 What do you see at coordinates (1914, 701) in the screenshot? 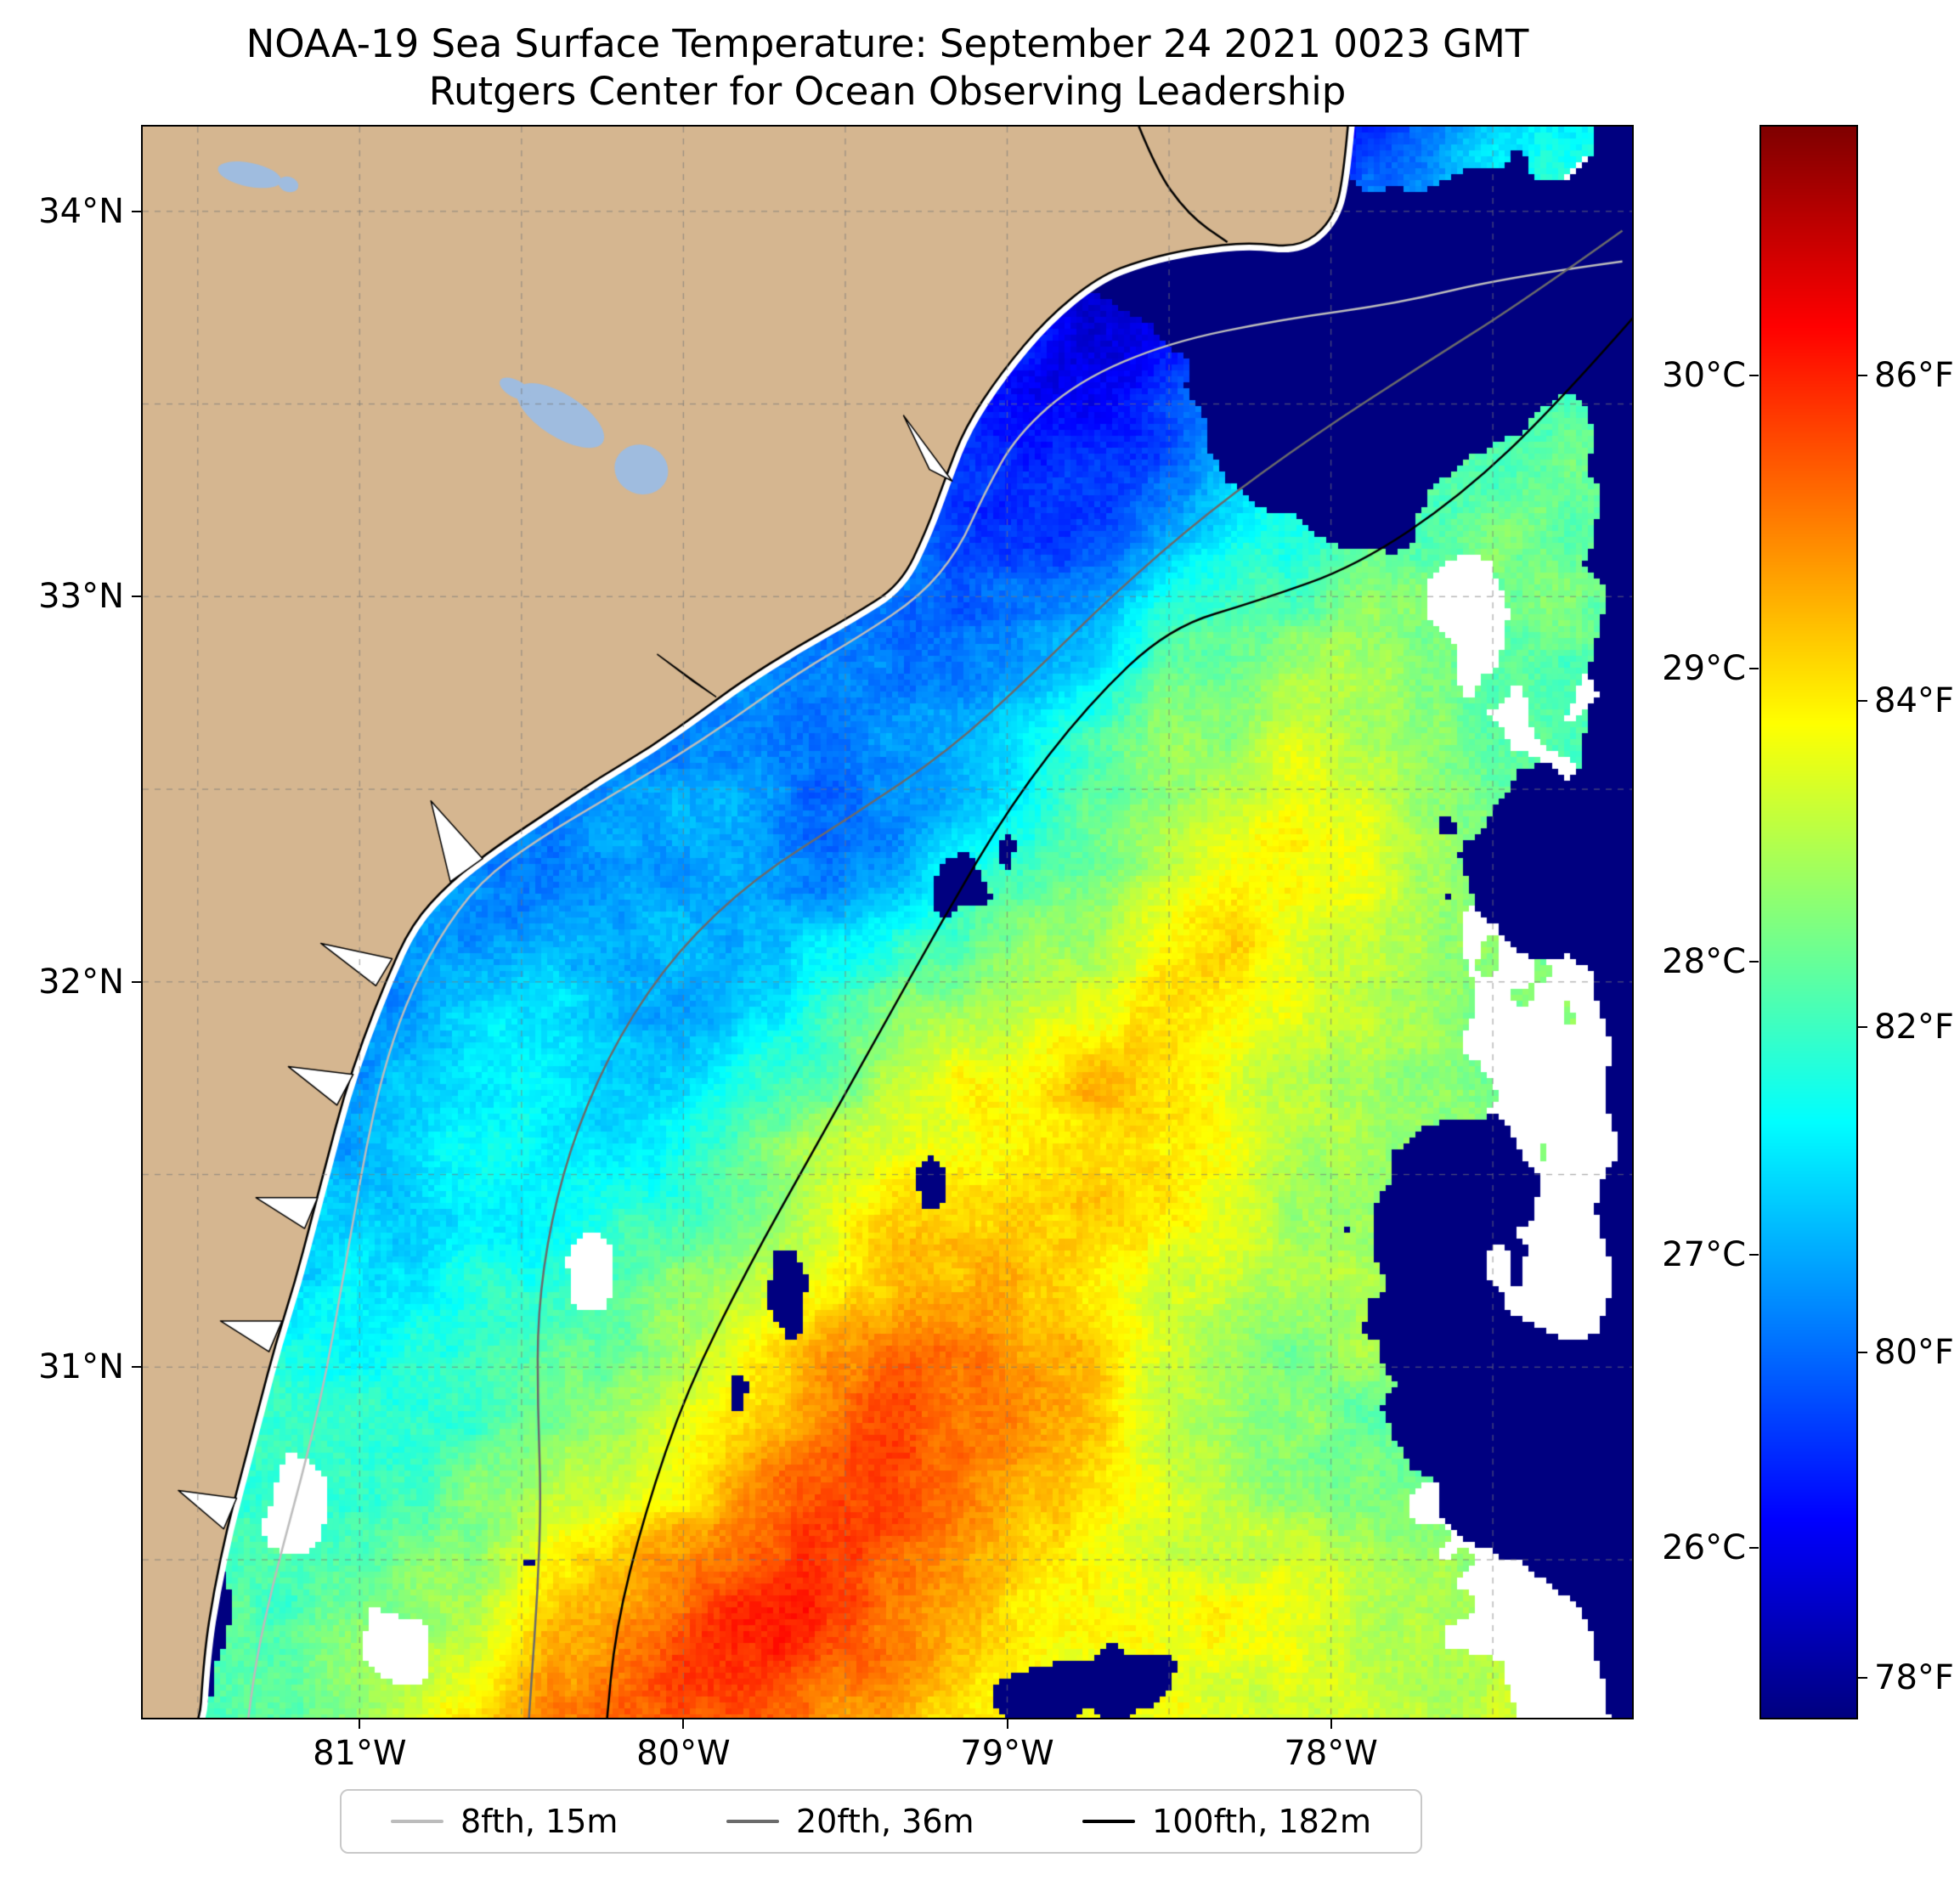
I see `colorbar-fahrenheit-label: 84°F` at bounding box center [1914, 701].